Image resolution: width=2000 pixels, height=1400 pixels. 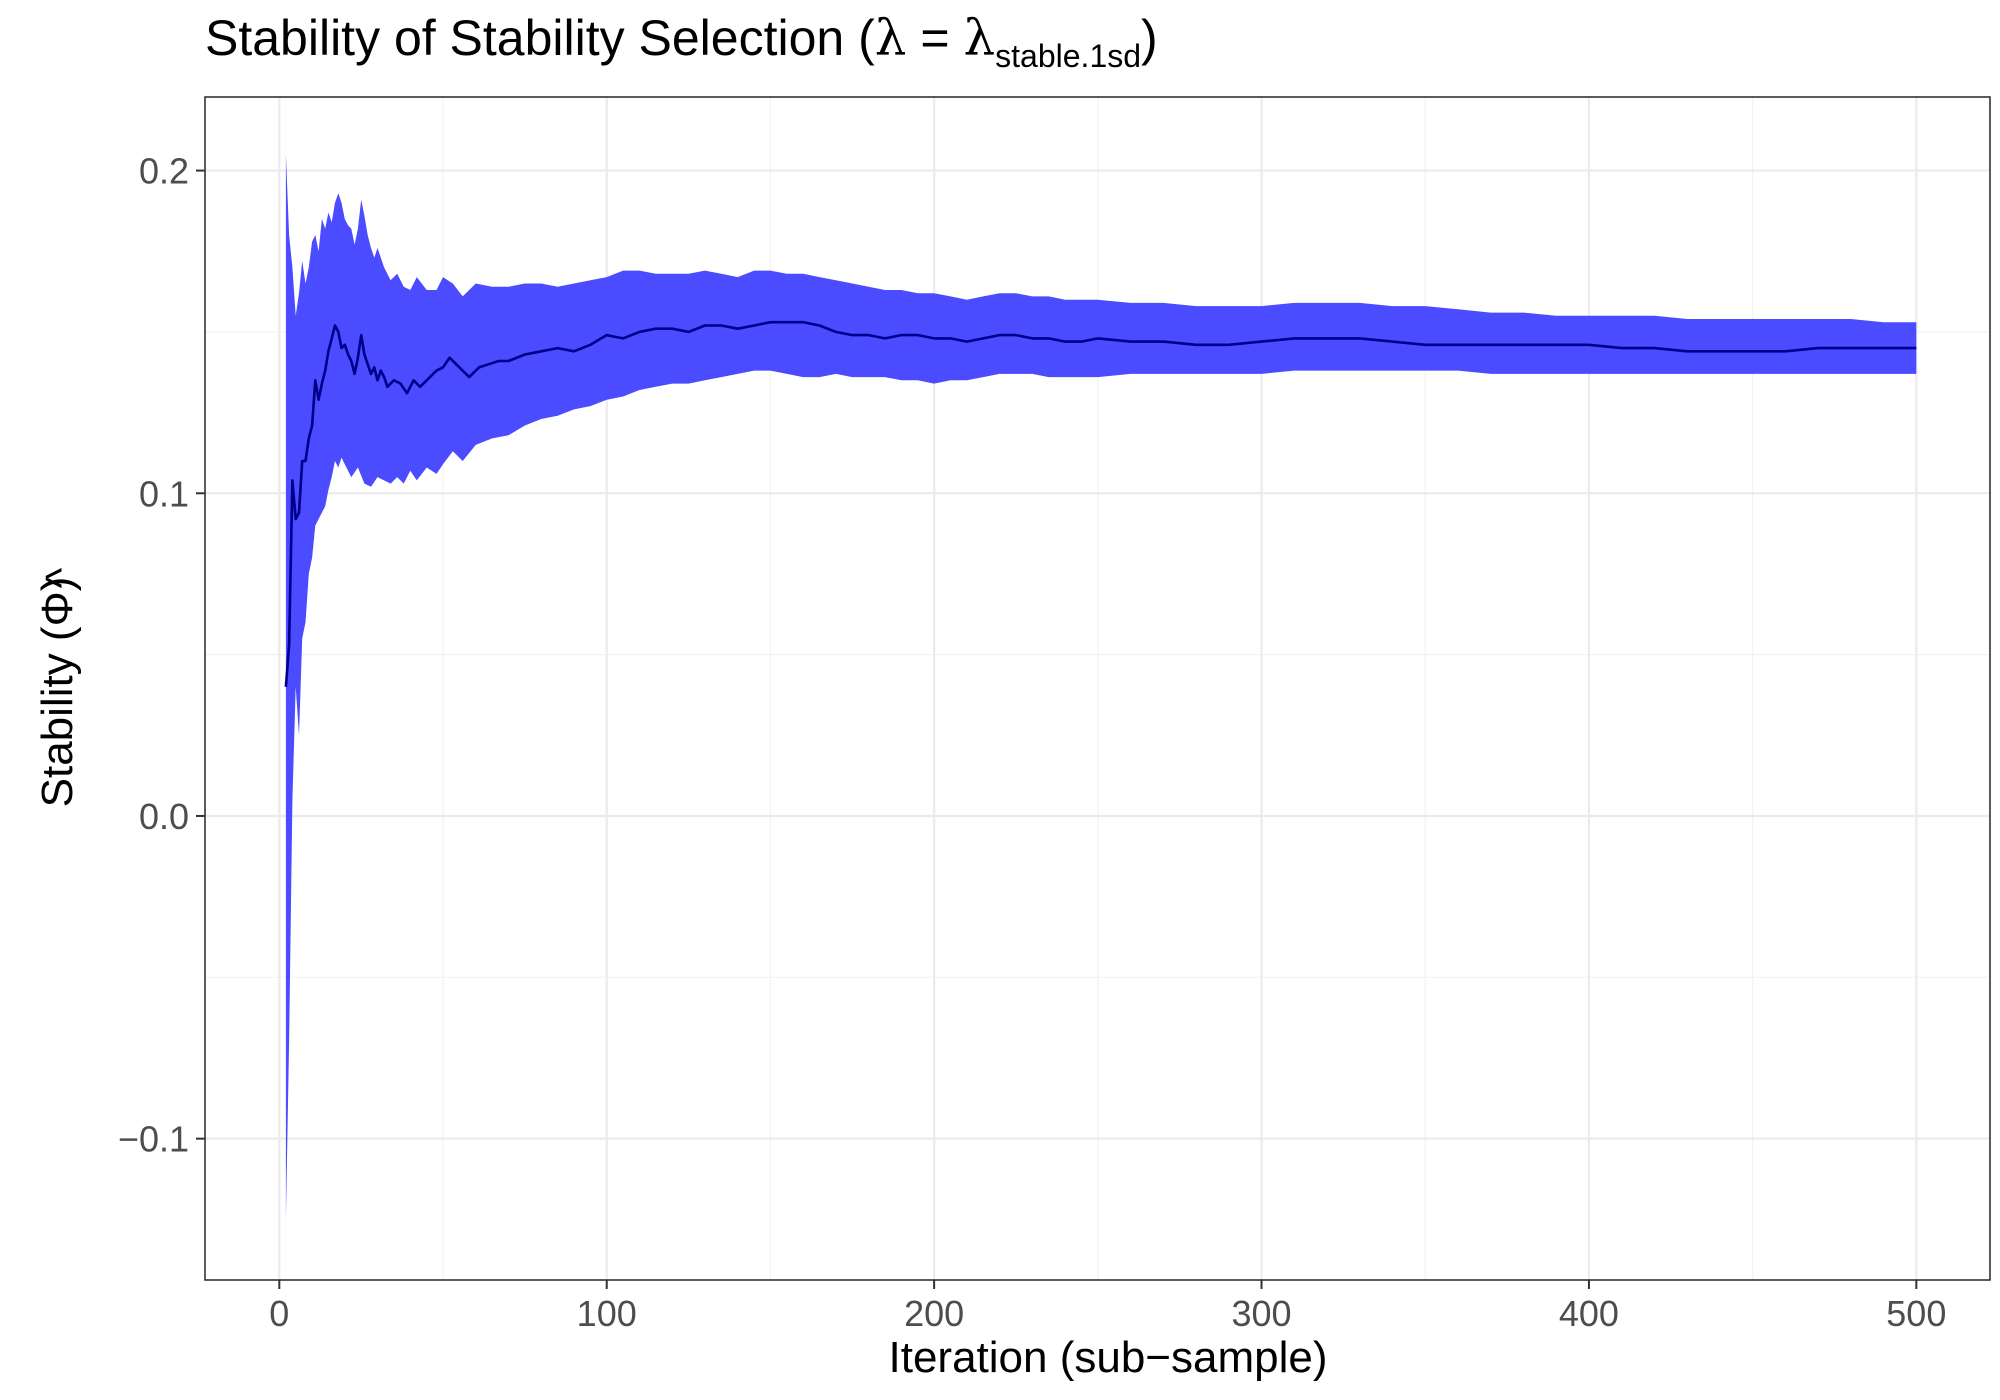 I want to click on y-tick-label: 0.0, so click(x=164, y=816).